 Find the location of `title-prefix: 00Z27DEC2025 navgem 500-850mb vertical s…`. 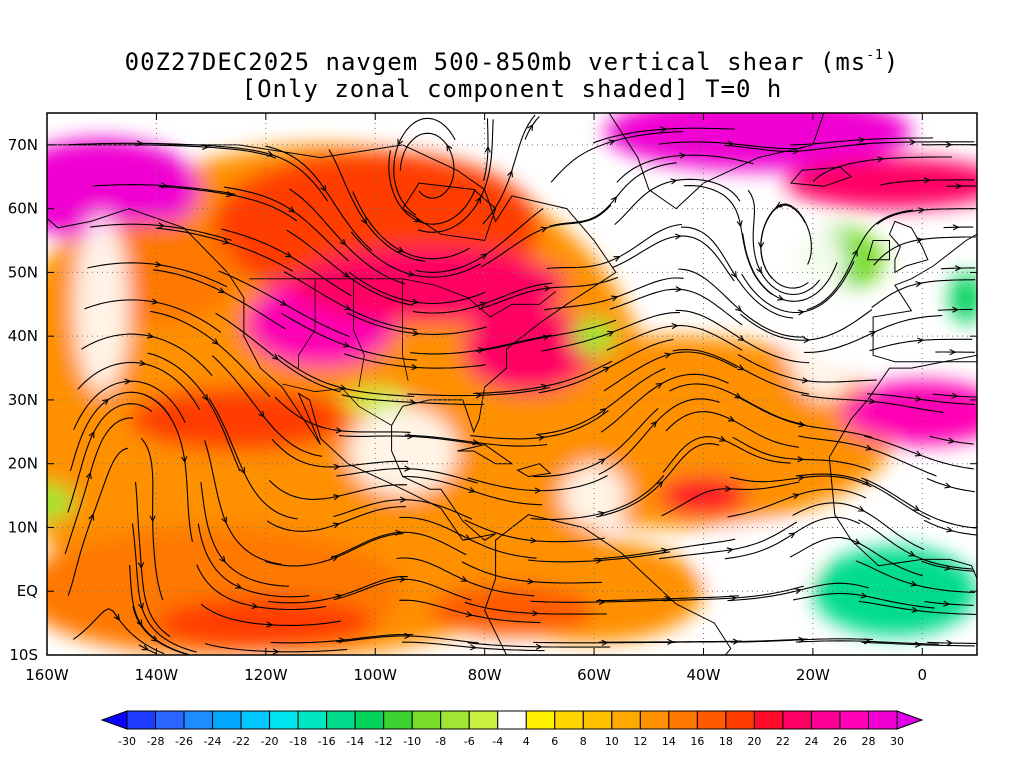

title-prefix: 00Z27DEC2025 navgem 500-850mb vertical s… is located at coordinates (495, 62).